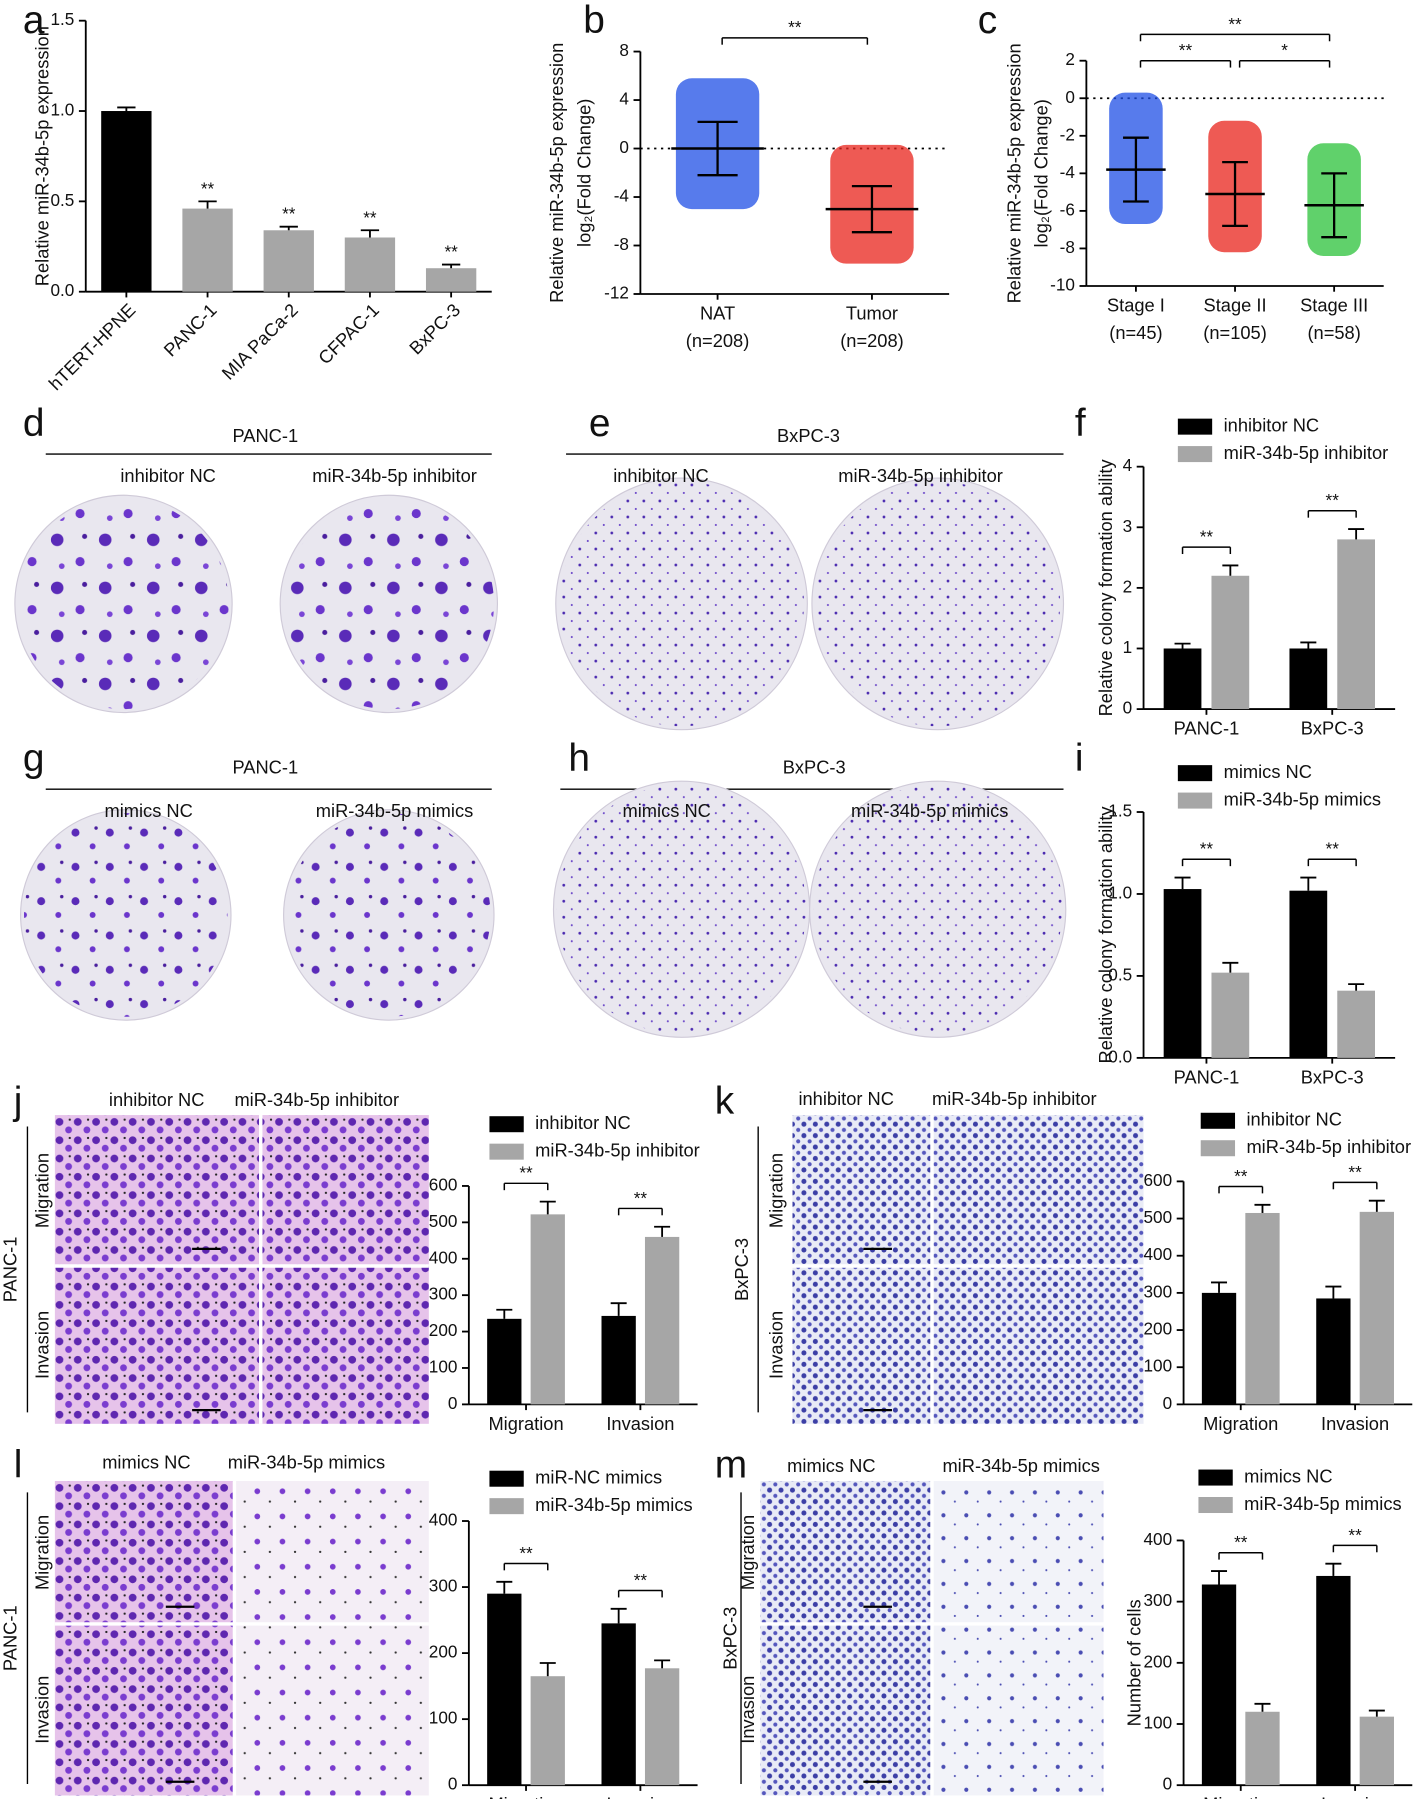 Image resolution: width=1418 pixels, height=1799 pixels. Describe the element at coordinates (808, 435) in the screenshot. I see `photo-title: BxPC-3` at that location.